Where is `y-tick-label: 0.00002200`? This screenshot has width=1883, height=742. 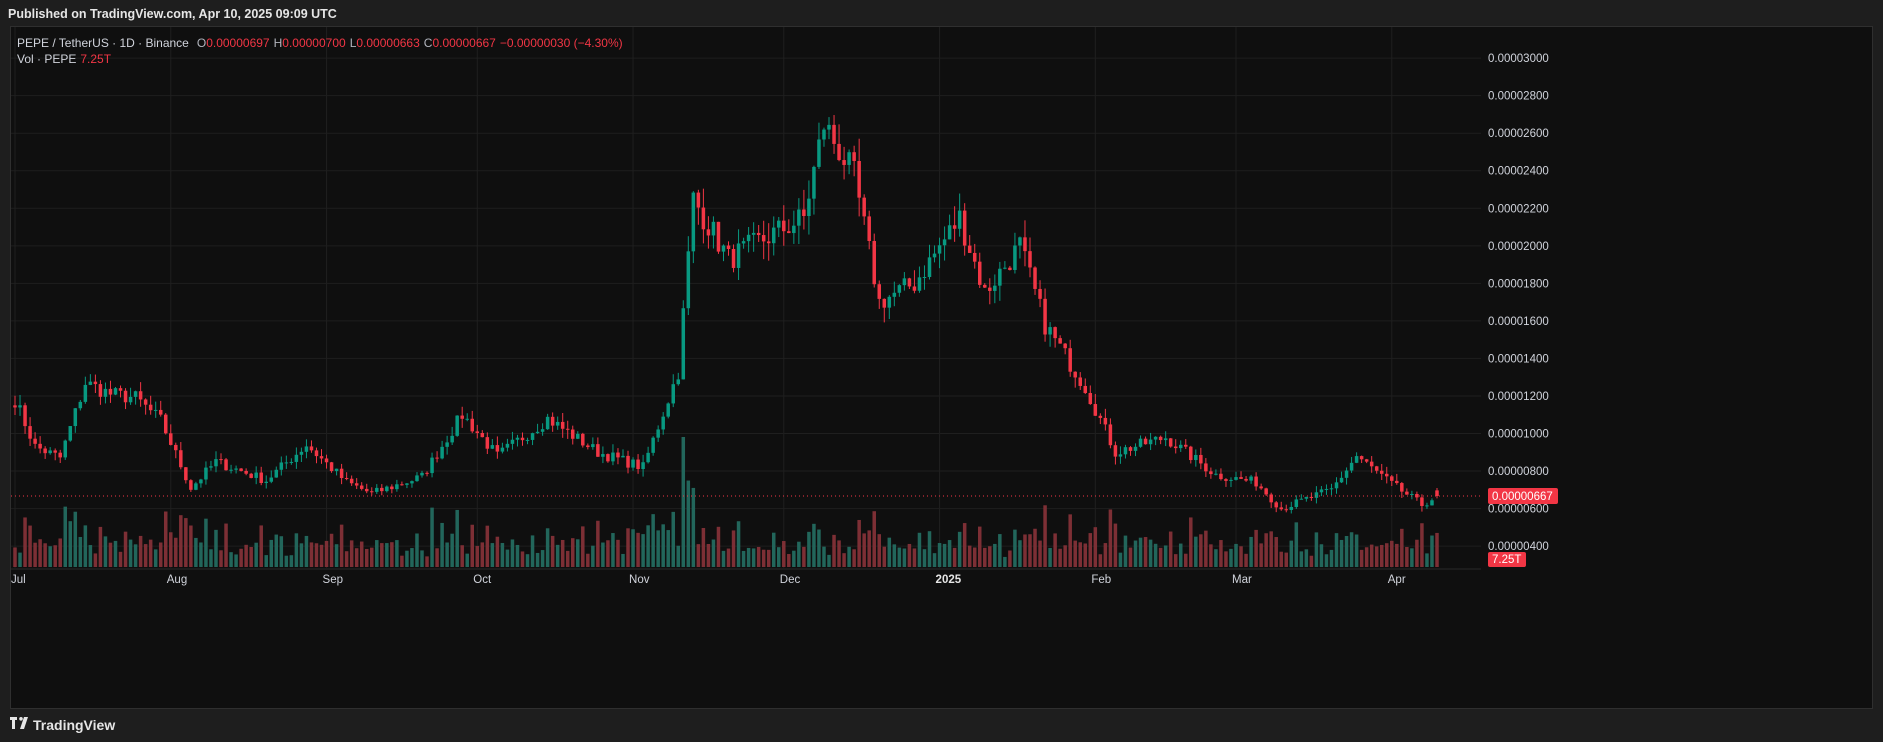
y-tick-label: 0.00002200 is located at coordinates (1518, 209).